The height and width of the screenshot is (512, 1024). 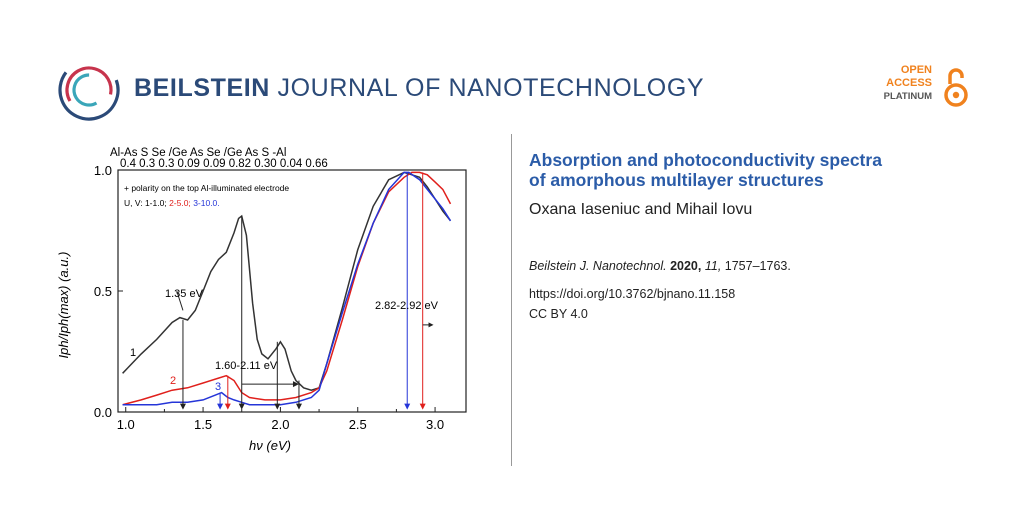 I want to click on range-bar-2-82-head, so click(x=431, y=325).